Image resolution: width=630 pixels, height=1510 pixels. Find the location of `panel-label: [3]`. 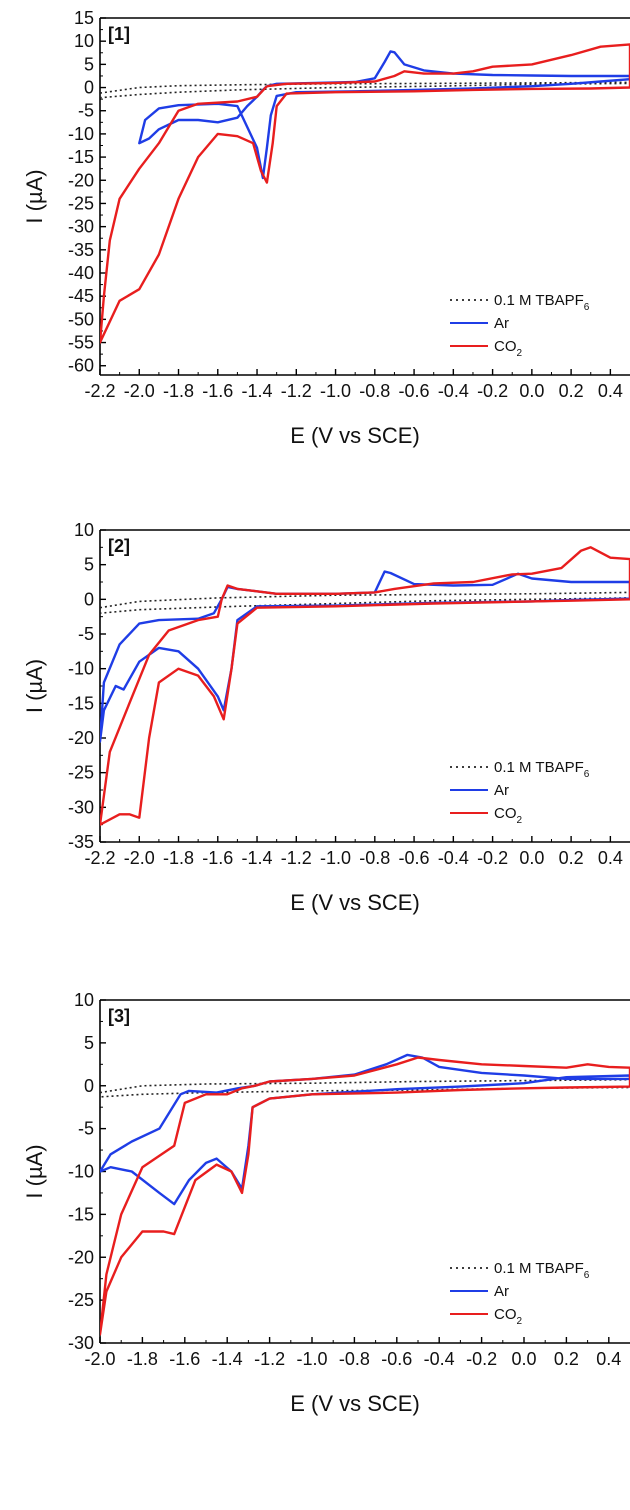

panel-label: [3] is located at coordinates (119, 1016).